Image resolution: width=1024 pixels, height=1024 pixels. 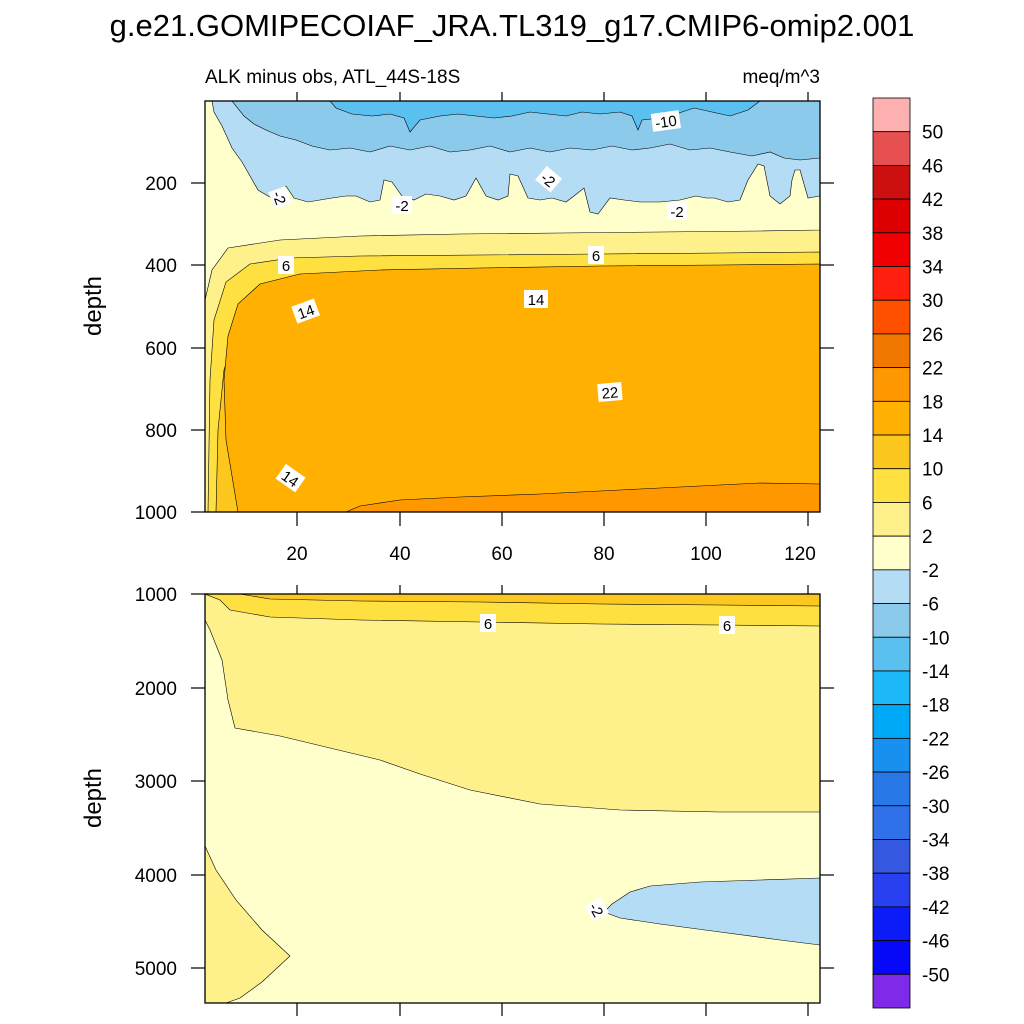 I want to click on fill-level-6-lower, so click(x=512, y=703).